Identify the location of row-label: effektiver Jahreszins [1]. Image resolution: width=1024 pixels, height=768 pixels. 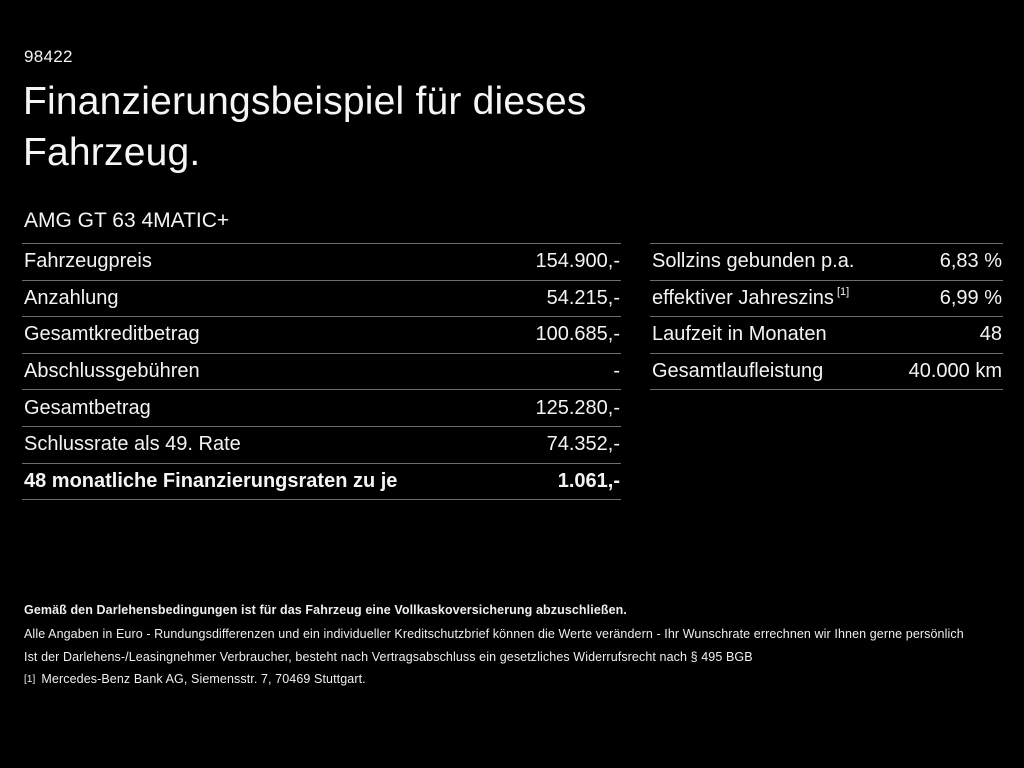
(751, 298).